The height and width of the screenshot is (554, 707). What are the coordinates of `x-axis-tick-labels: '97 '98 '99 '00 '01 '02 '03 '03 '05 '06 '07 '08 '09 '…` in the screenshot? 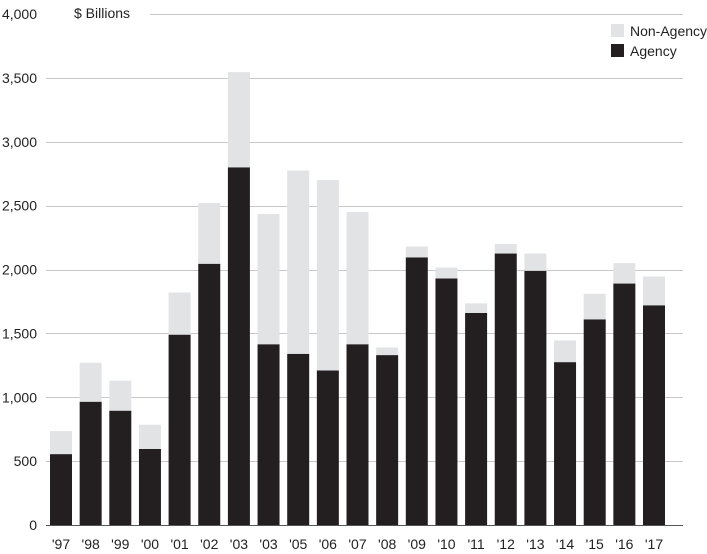 It's located at (357, 544).